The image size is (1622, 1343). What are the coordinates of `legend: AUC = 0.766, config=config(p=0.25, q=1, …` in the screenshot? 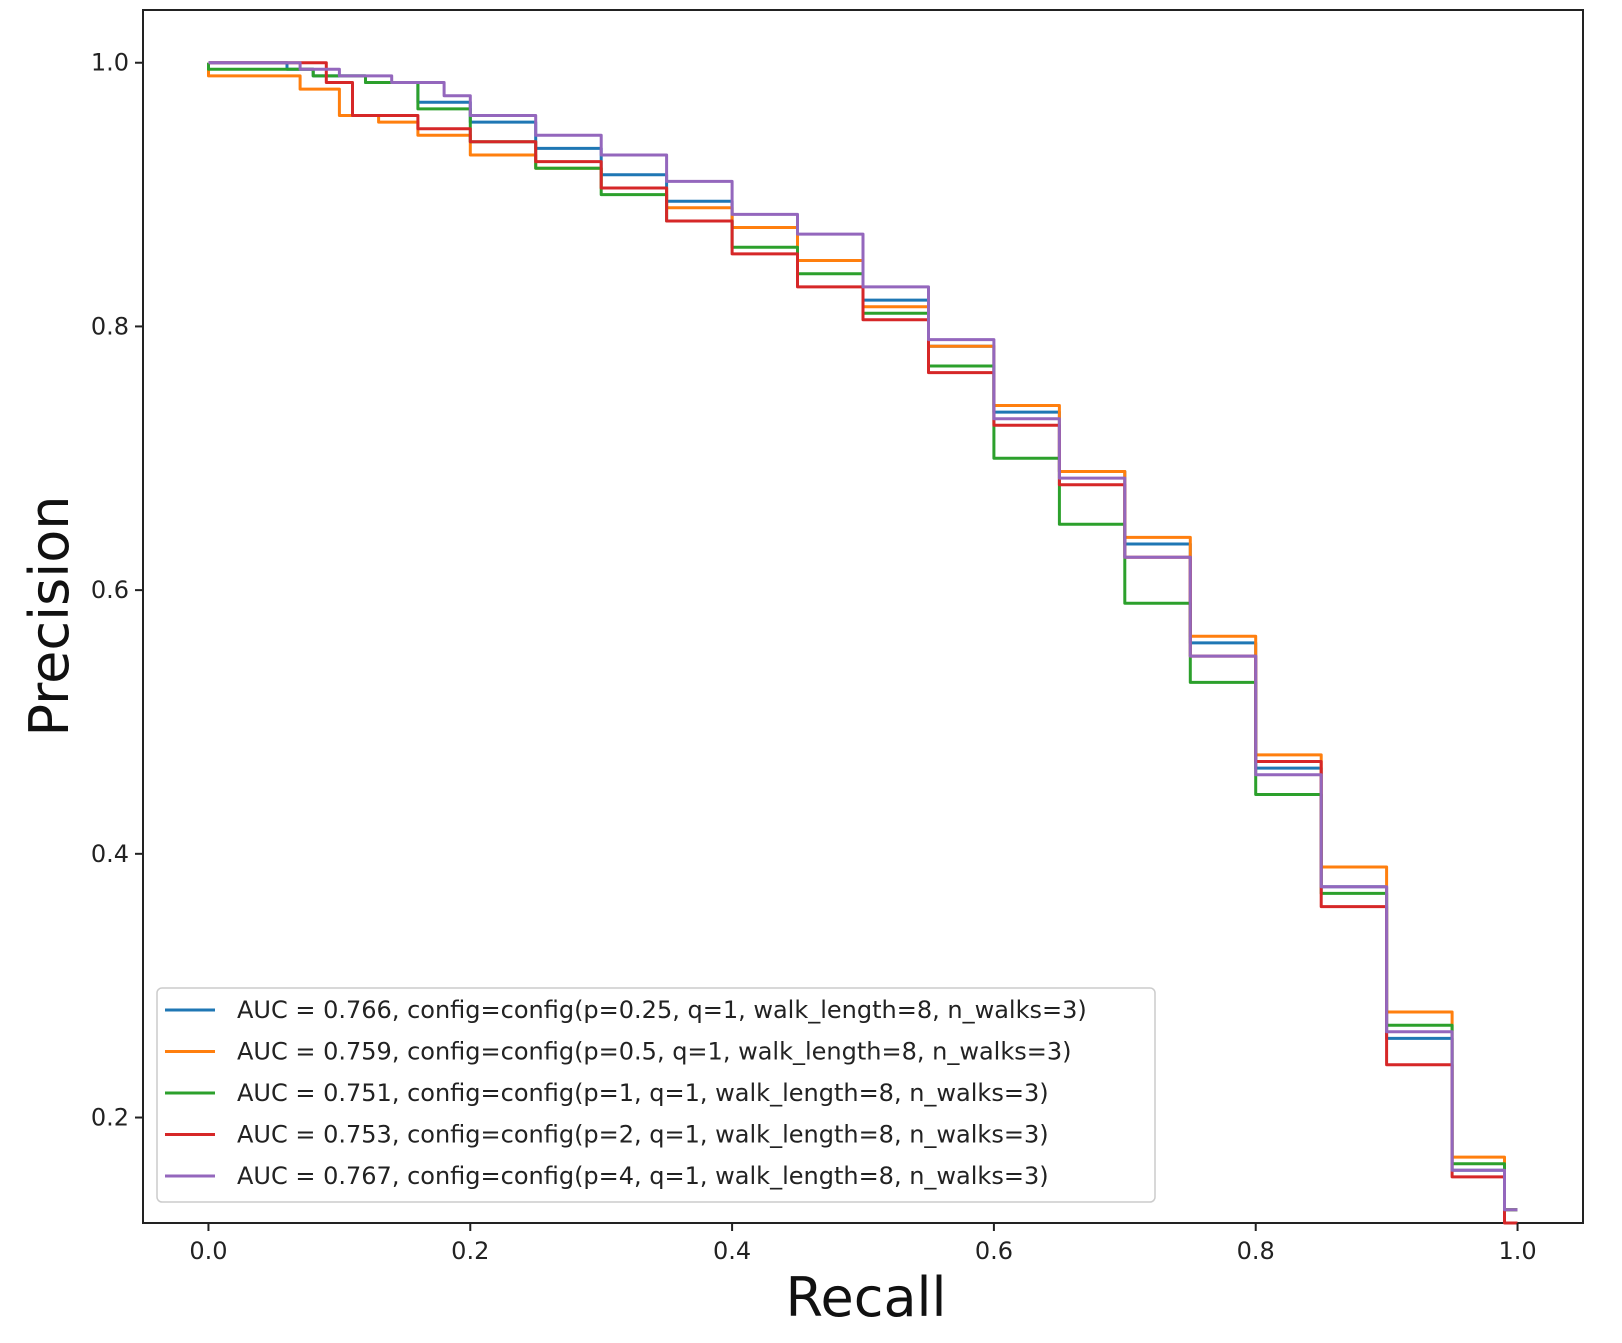 It's located at (656, 1095).